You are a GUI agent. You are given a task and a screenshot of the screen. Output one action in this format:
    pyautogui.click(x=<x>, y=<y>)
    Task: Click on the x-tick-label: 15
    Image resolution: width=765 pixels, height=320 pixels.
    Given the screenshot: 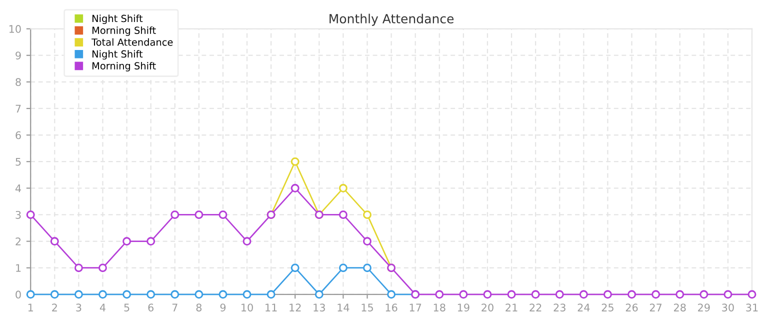 What is the action you would take?
    pyautogui.click(x=367, y=308)
    